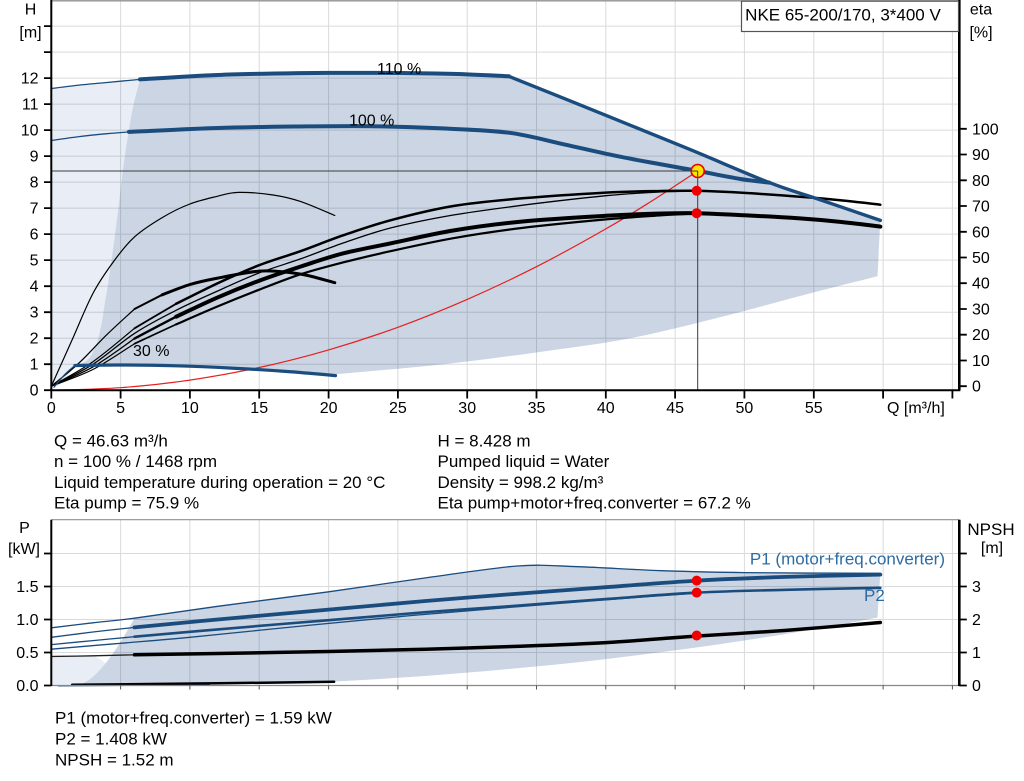 The width and height of the screenshot is (1024, 781). Describe the element at coordinates (259, 408) in the screenshot. I see `svg-text: 15` at that location.